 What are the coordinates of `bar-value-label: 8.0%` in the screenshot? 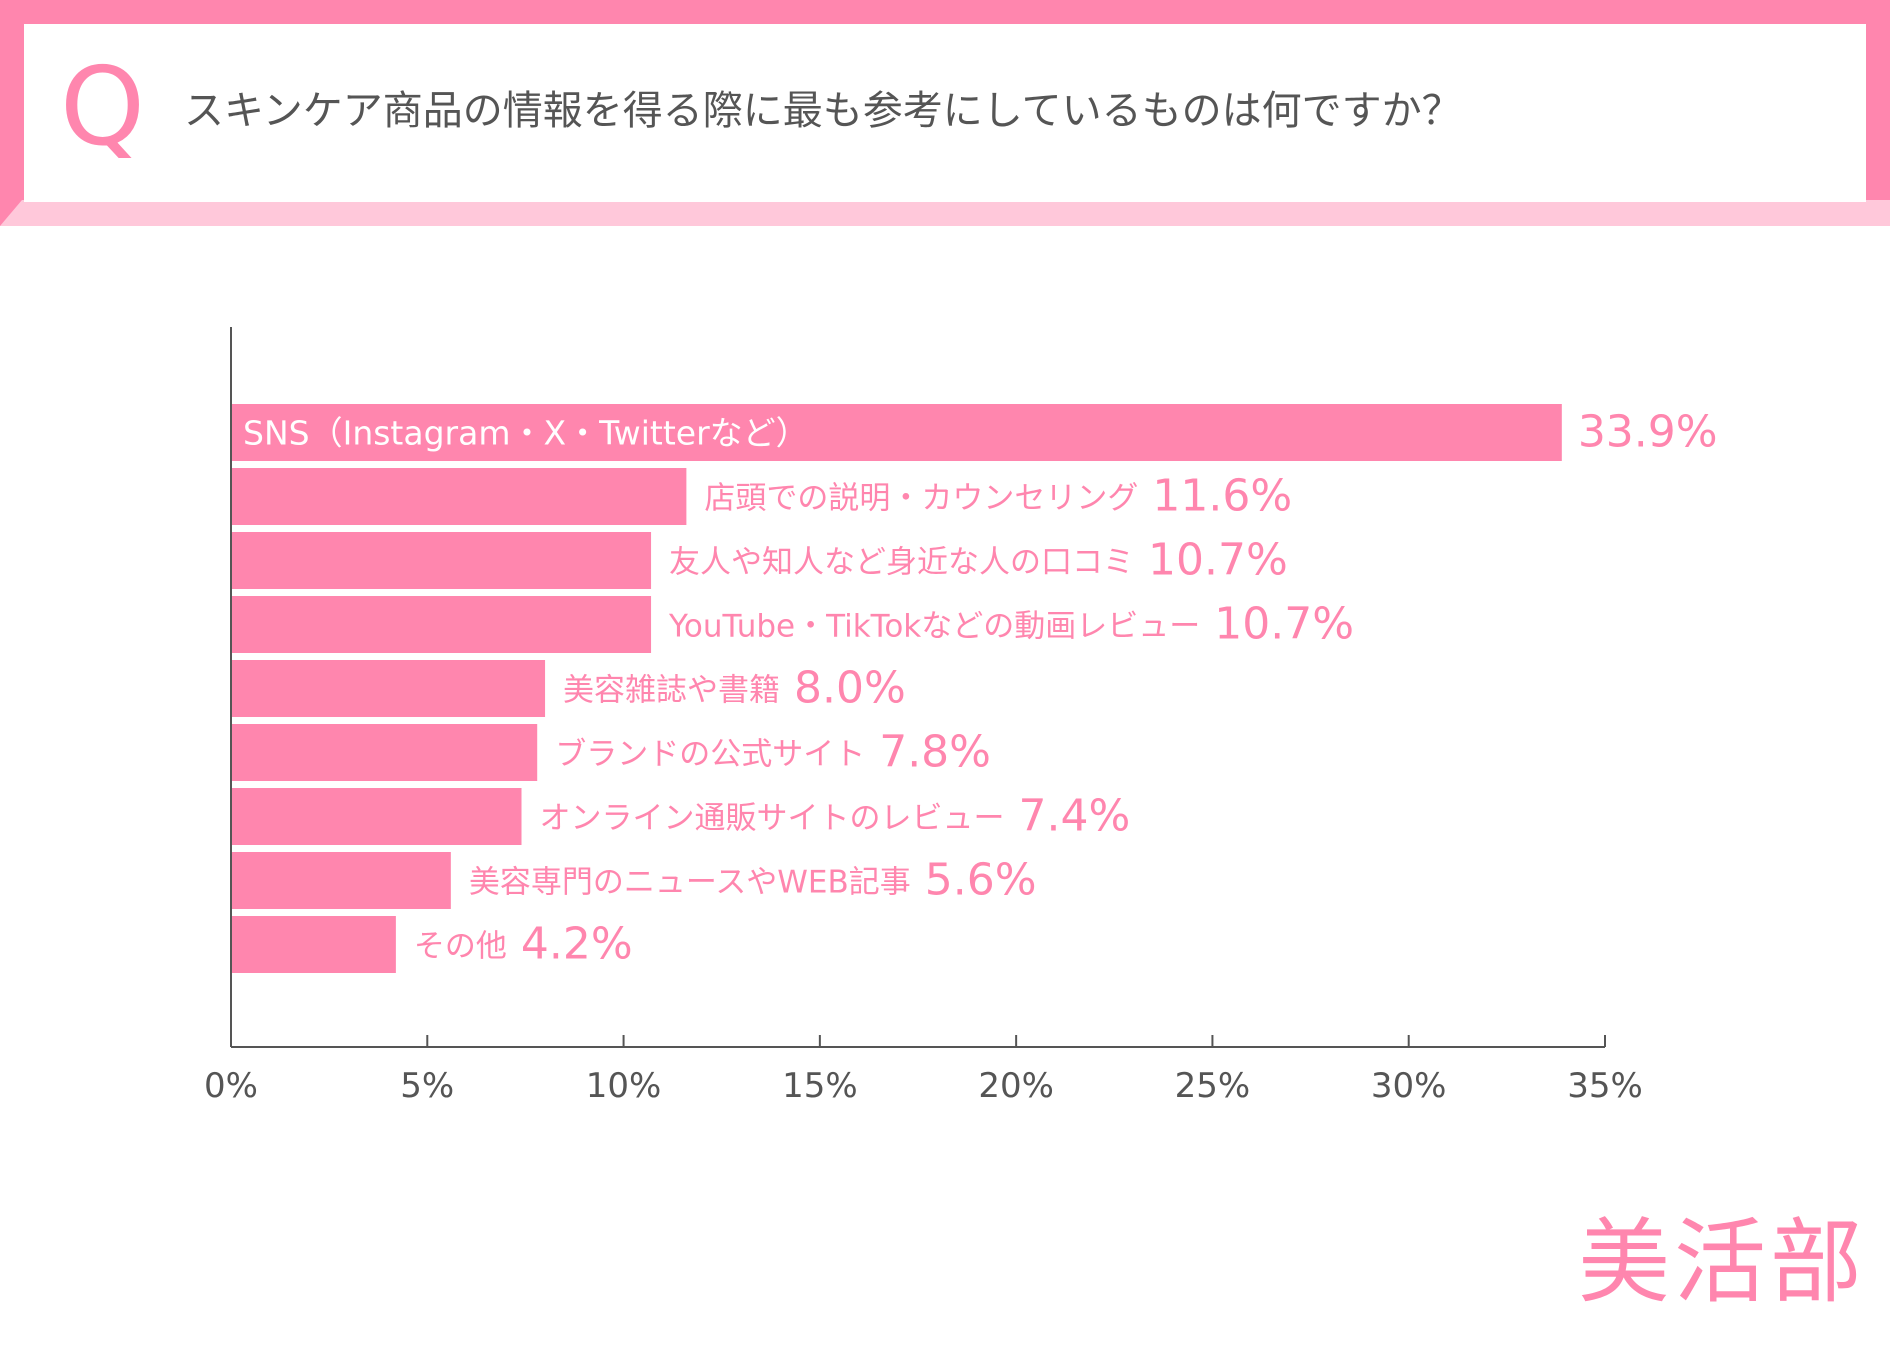 It's located at (850, 688).